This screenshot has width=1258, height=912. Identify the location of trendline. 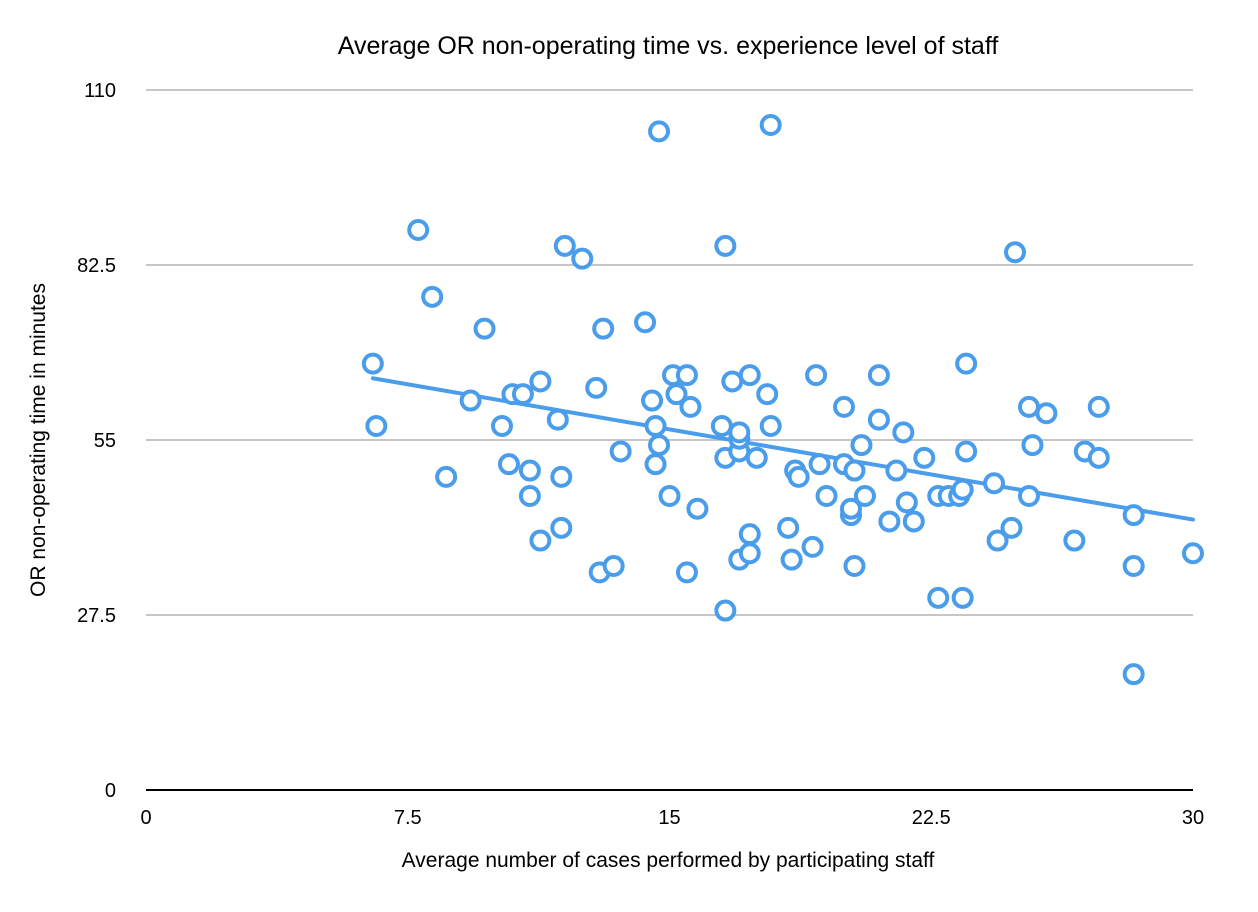
(782, 449).